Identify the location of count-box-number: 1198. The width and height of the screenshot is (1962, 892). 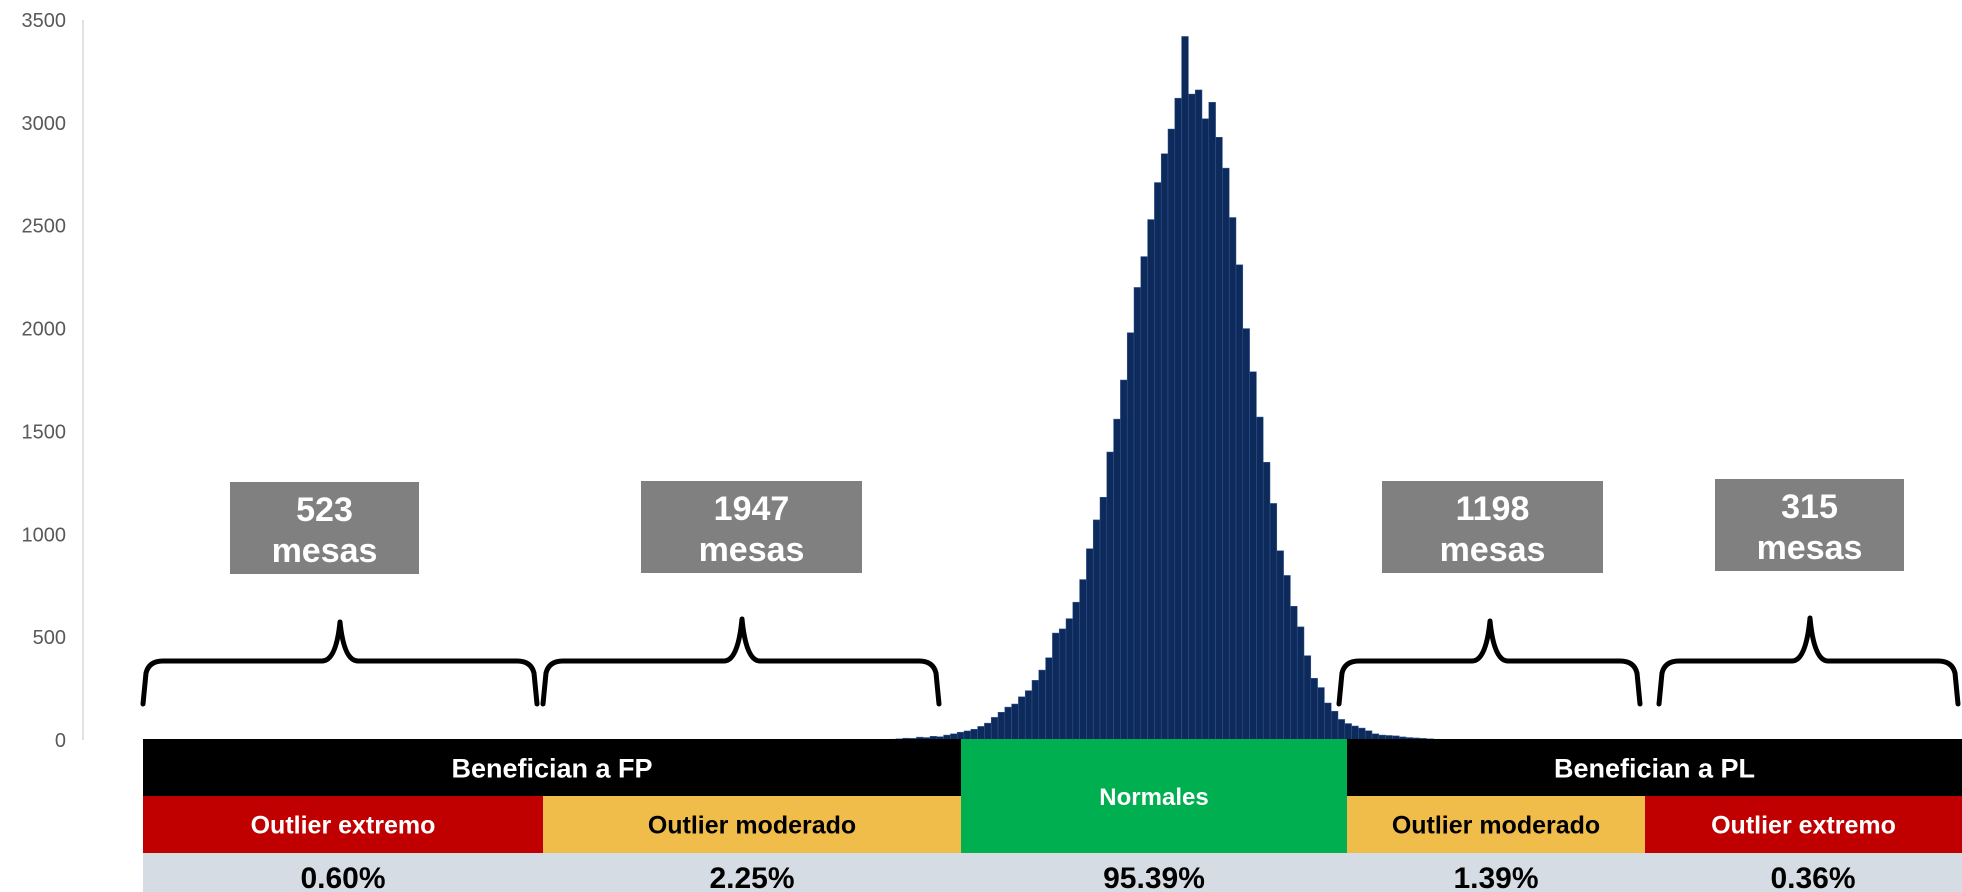
(1493, 509).